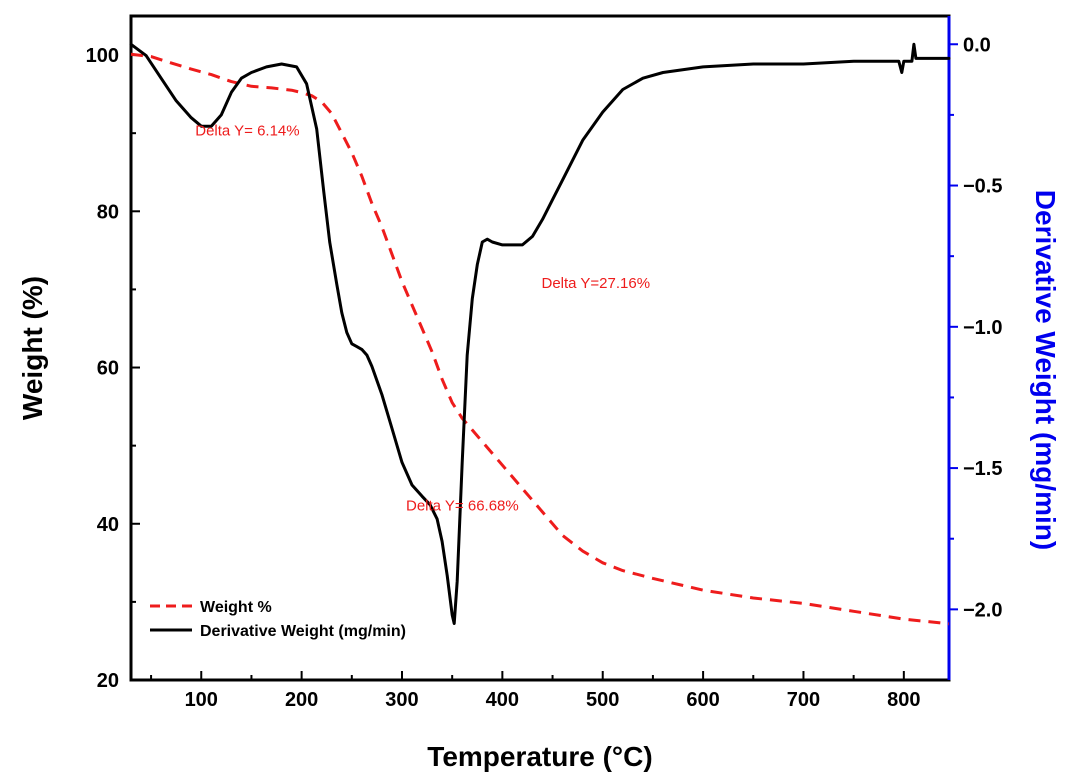 The image size is (1073, 781). Describe the element at coordinates (301, 700) in the screenshot. I see `x-tick-label: 200` at that location.